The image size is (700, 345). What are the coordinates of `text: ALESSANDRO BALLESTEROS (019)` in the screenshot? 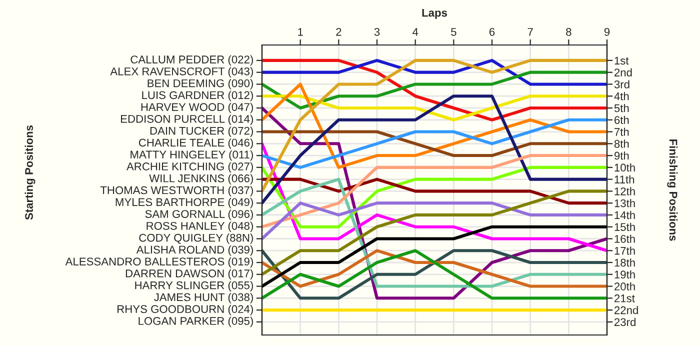 It's located at (159, 262).